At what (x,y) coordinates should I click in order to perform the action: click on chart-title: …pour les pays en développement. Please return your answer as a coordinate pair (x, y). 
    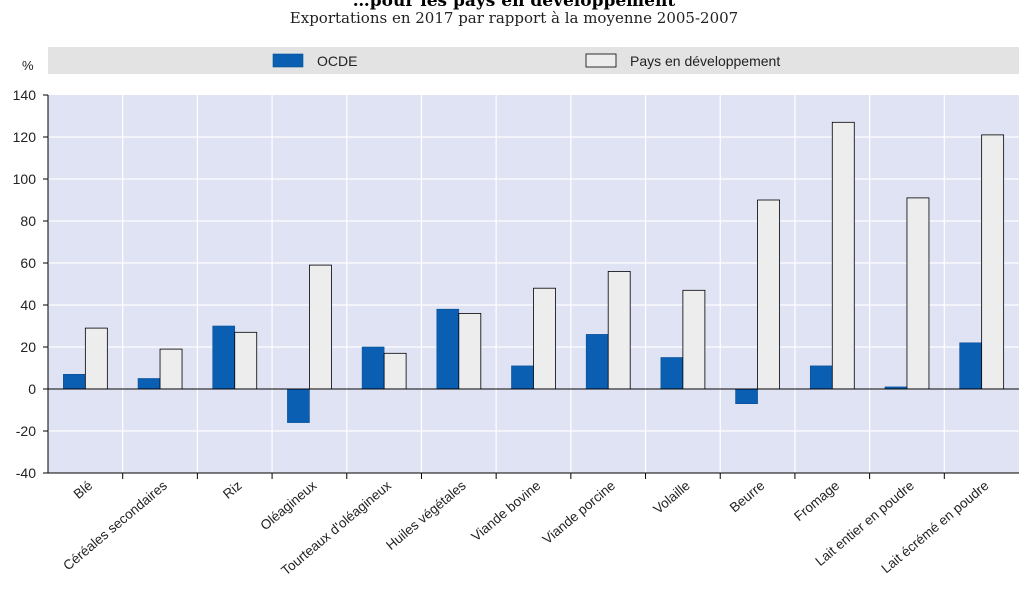
    Looking at the image, I should click on (514, 5).